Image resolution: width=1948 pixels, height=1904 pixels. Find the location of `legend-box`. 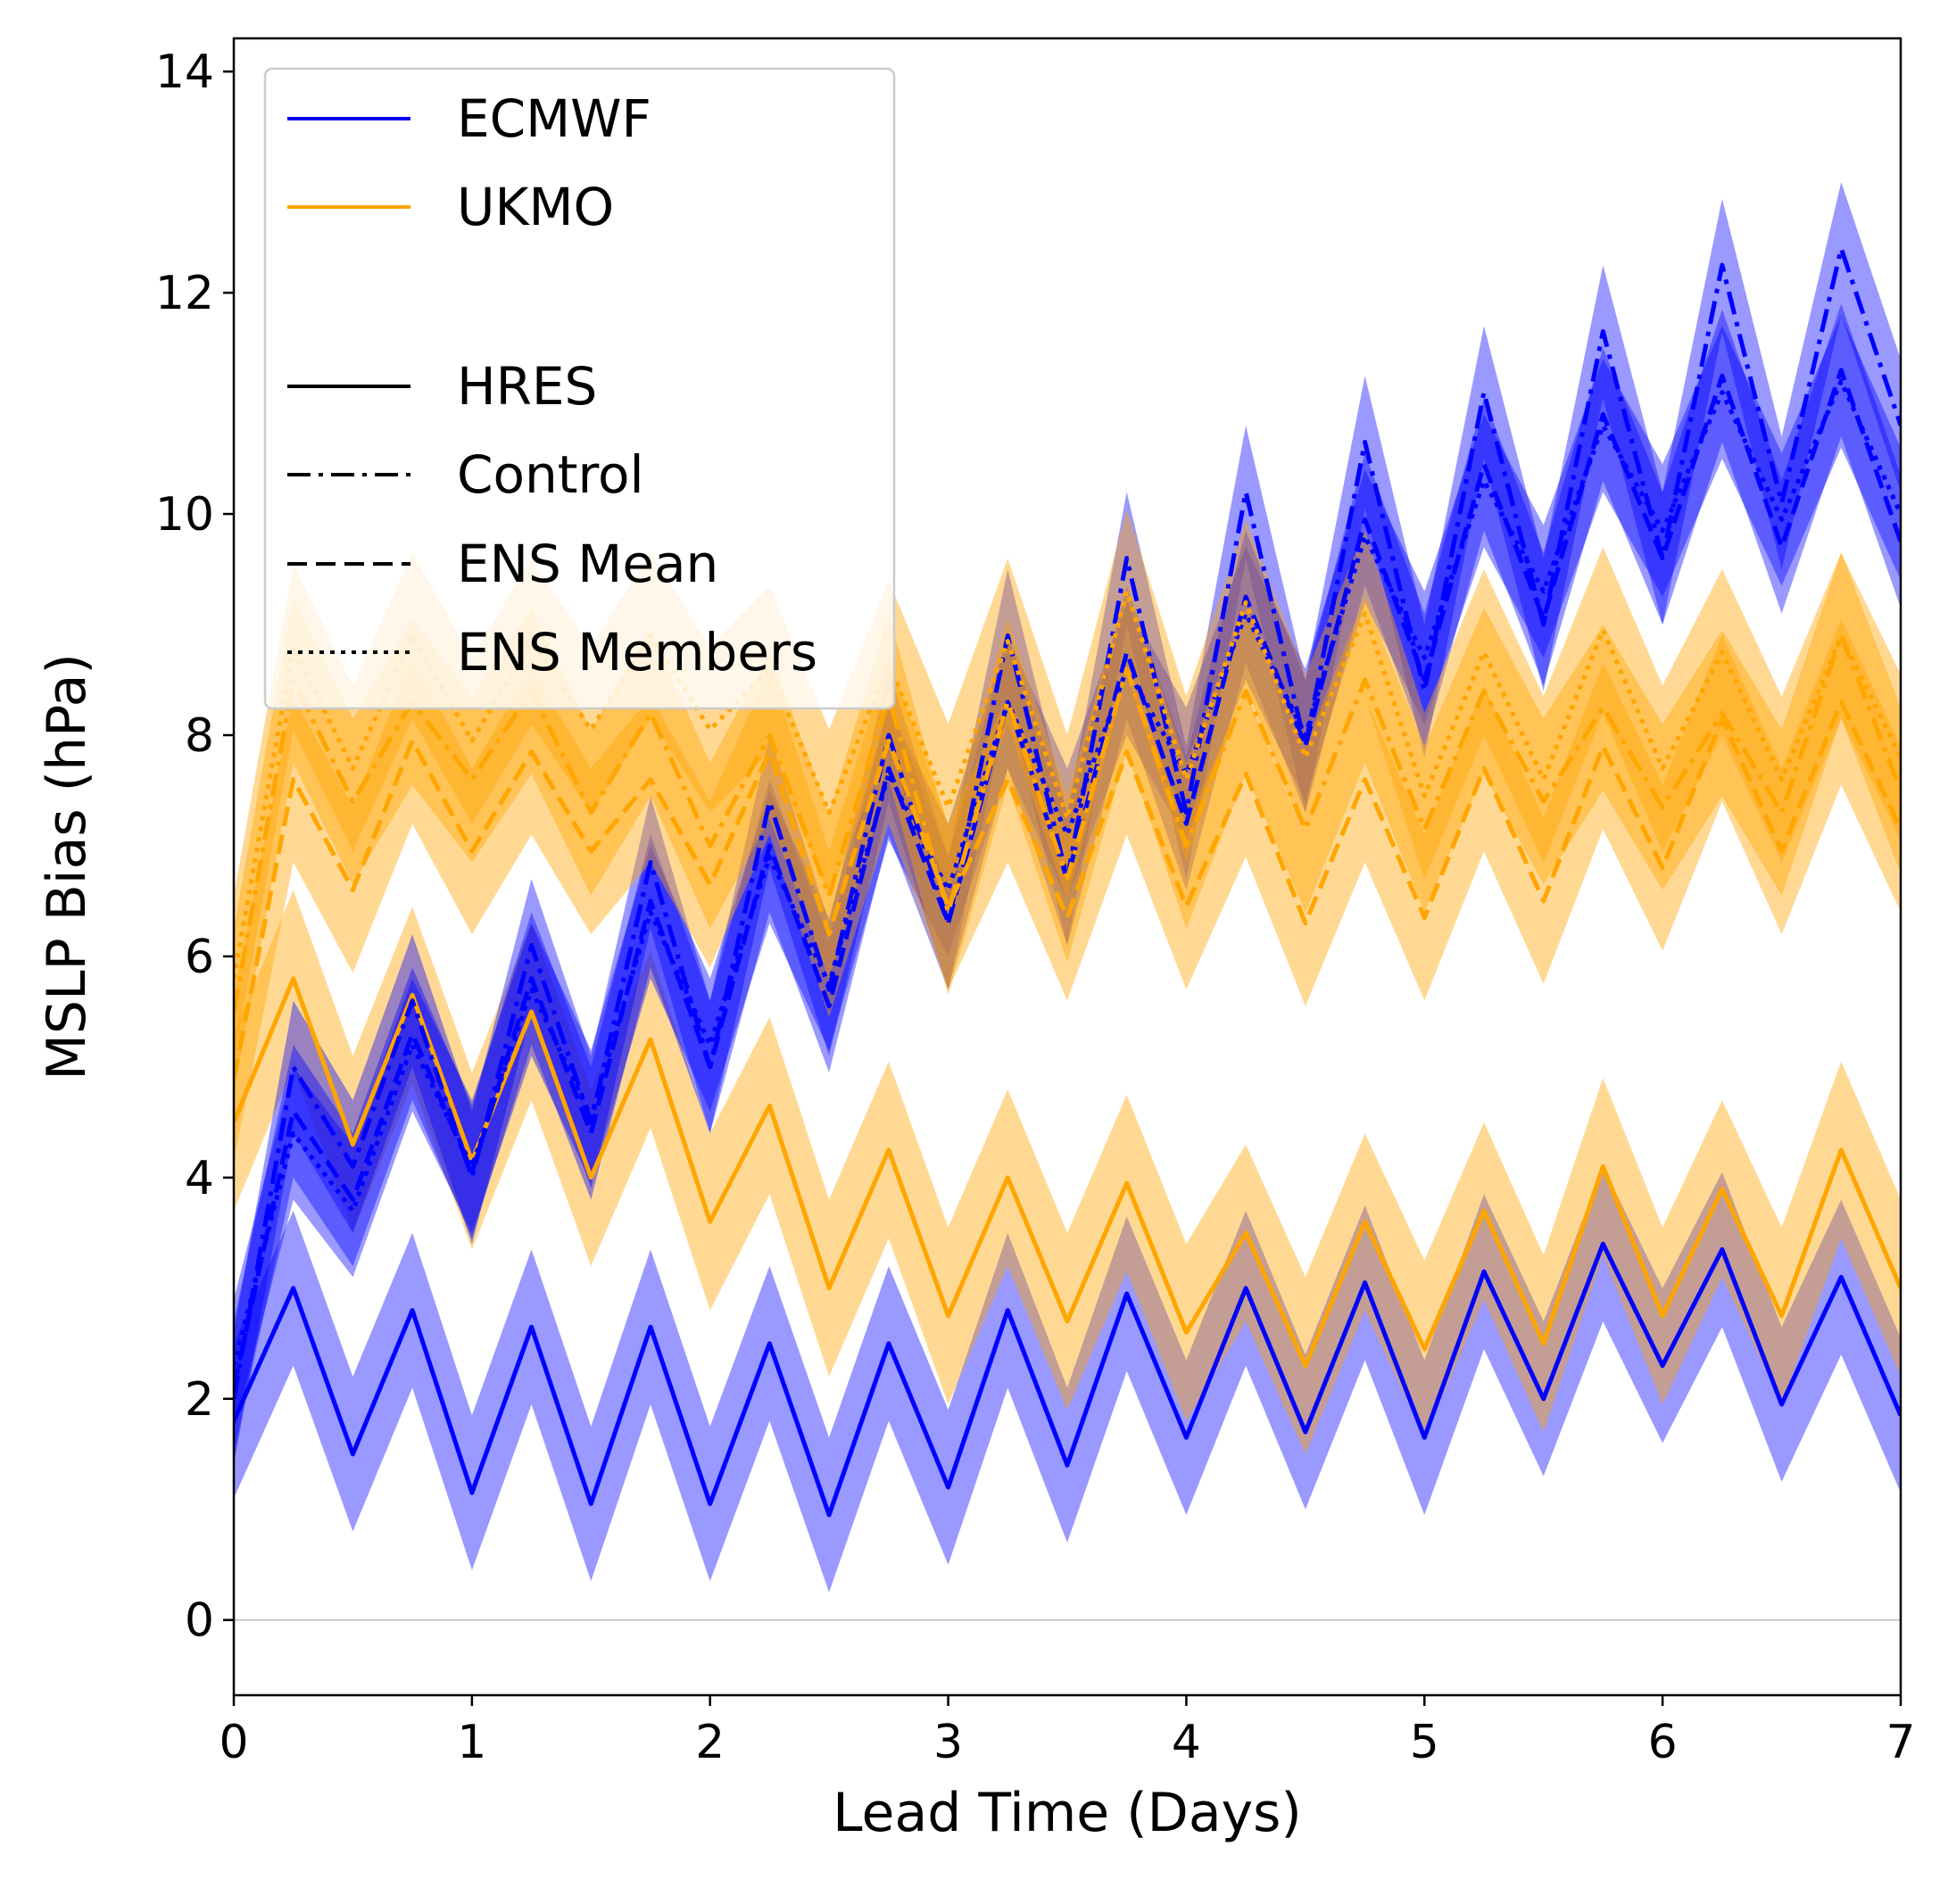

legend-box is located at coordinates (579, 388).